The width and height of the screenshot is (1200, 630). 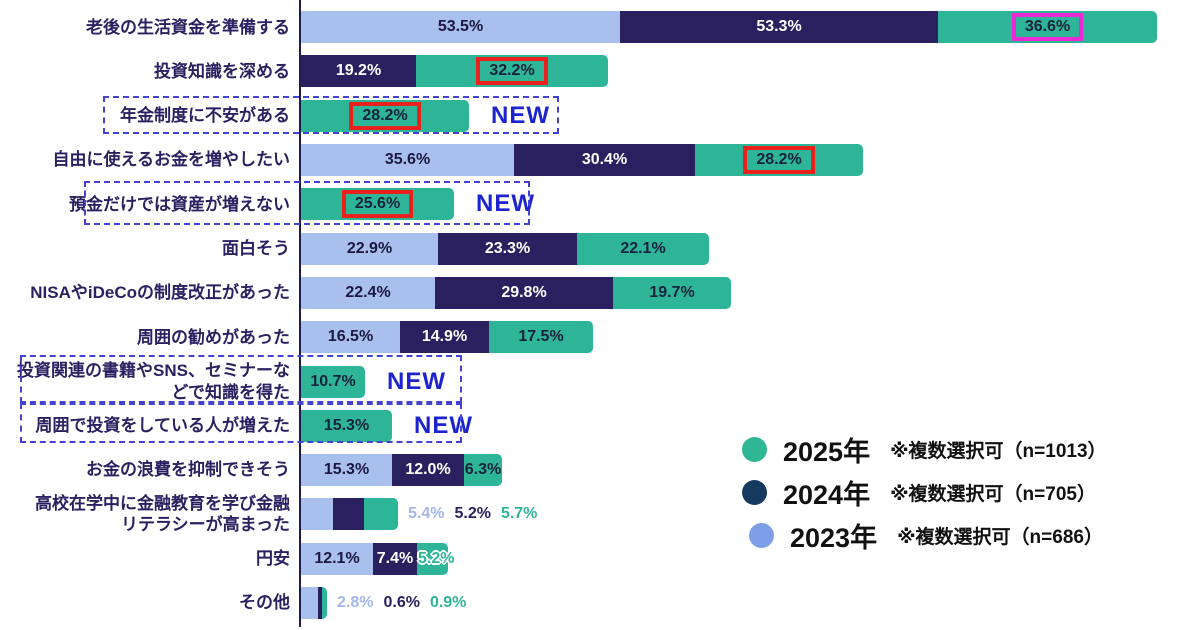 What do you see at coordinates (179, 204) in the screenshot?
I see `category-label: 預金だけでは資産が増えない` at bounding box center [179, 204].